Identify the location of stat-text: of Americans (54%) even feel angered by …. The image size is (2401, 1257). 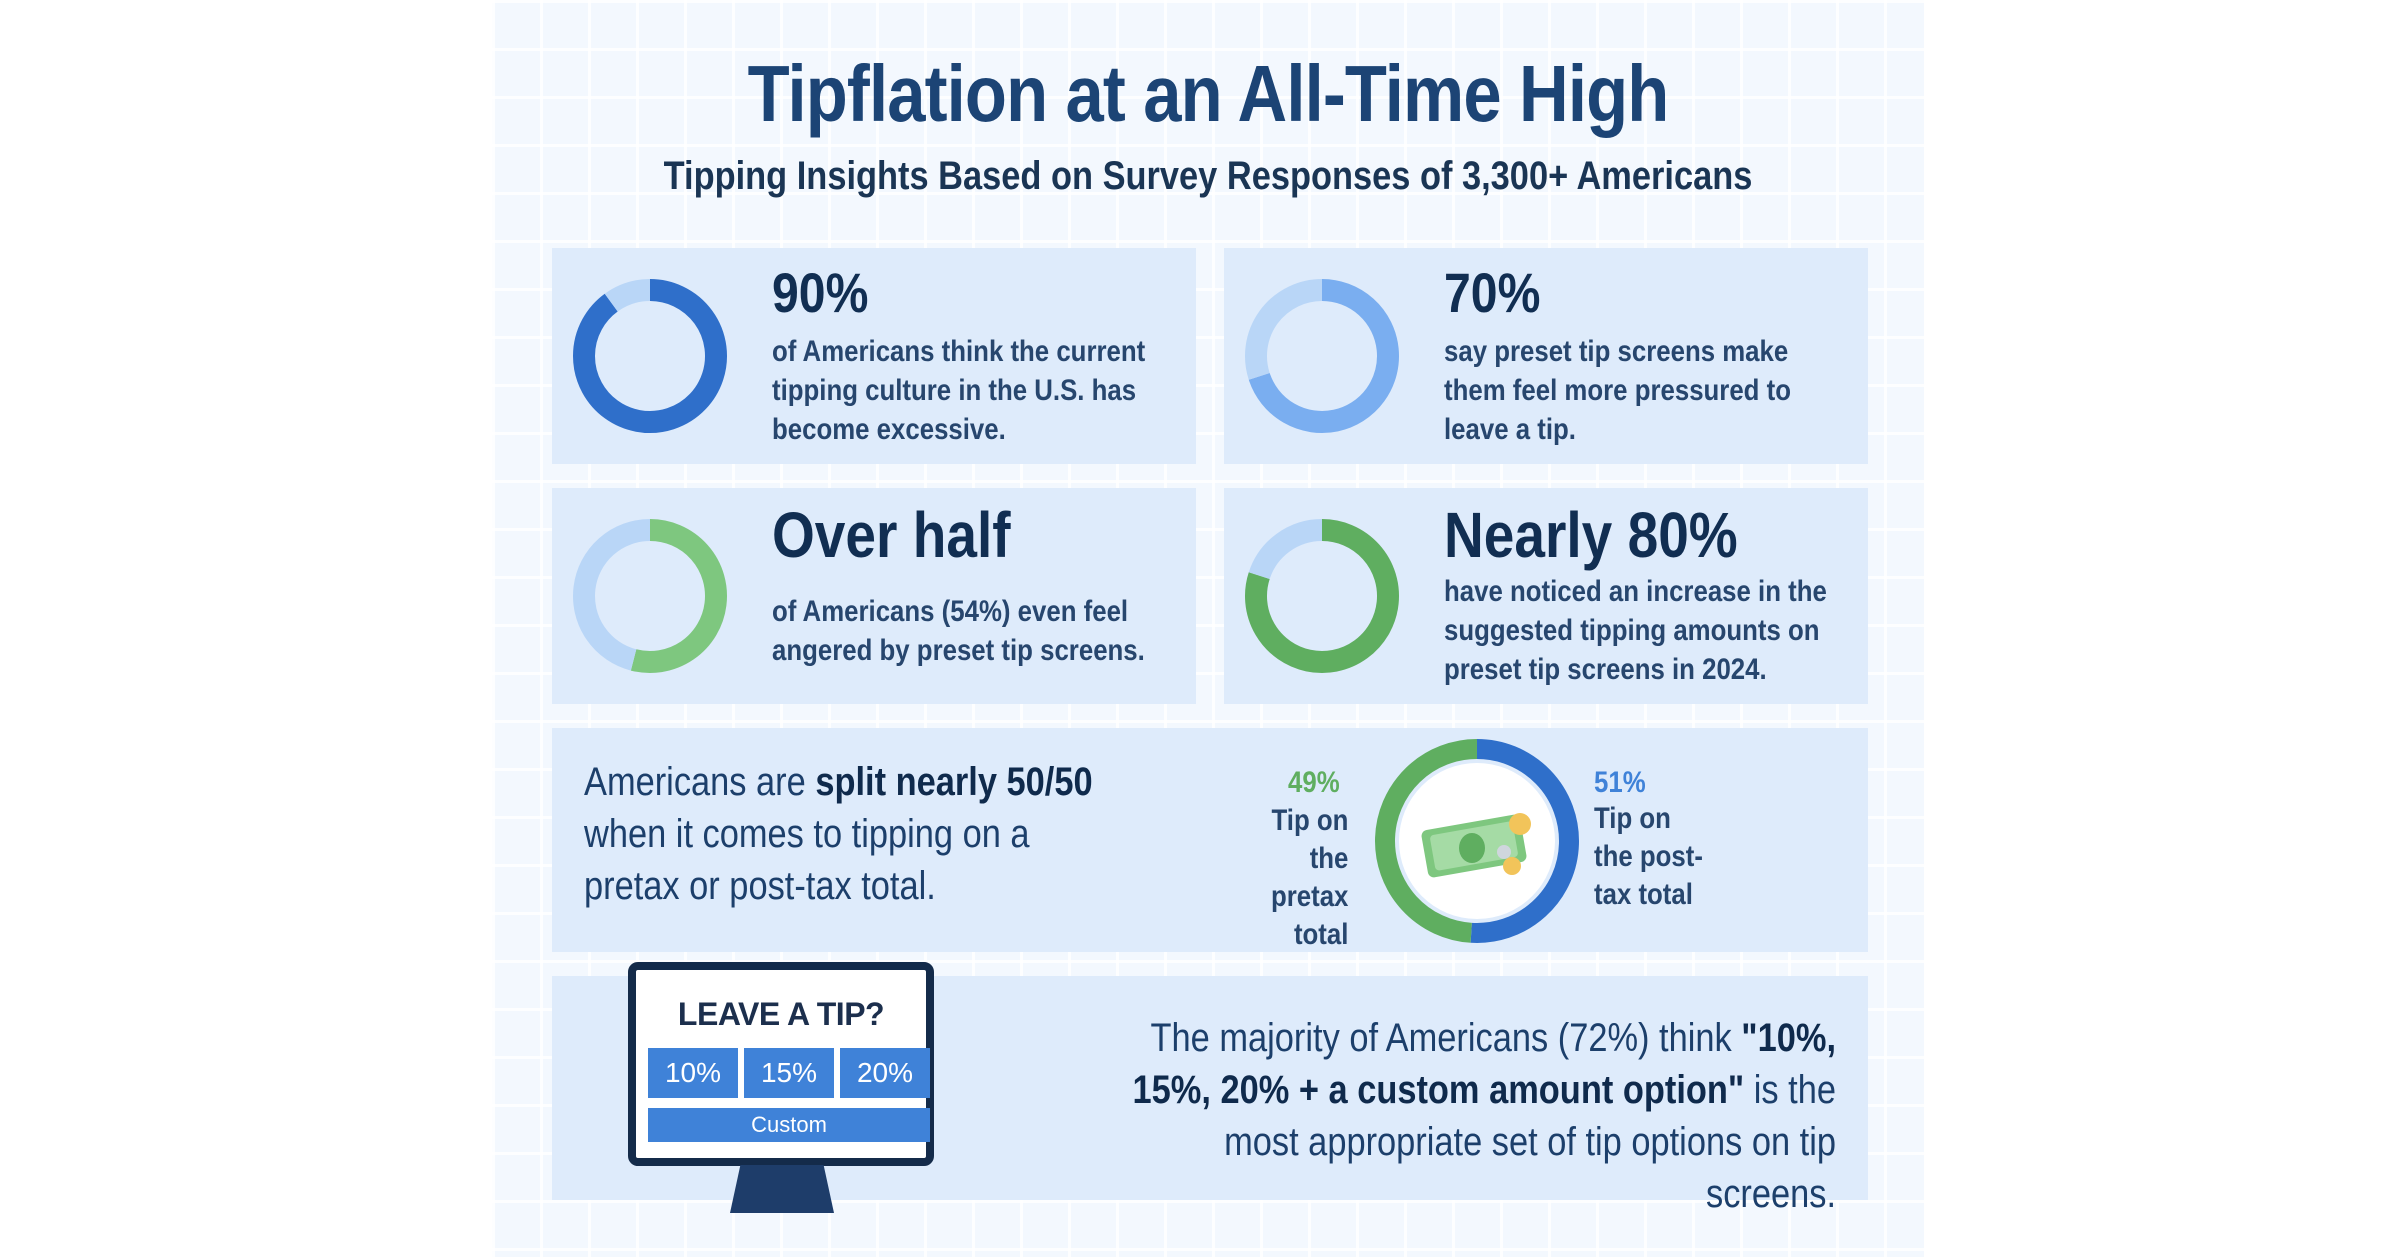
(958, 631).